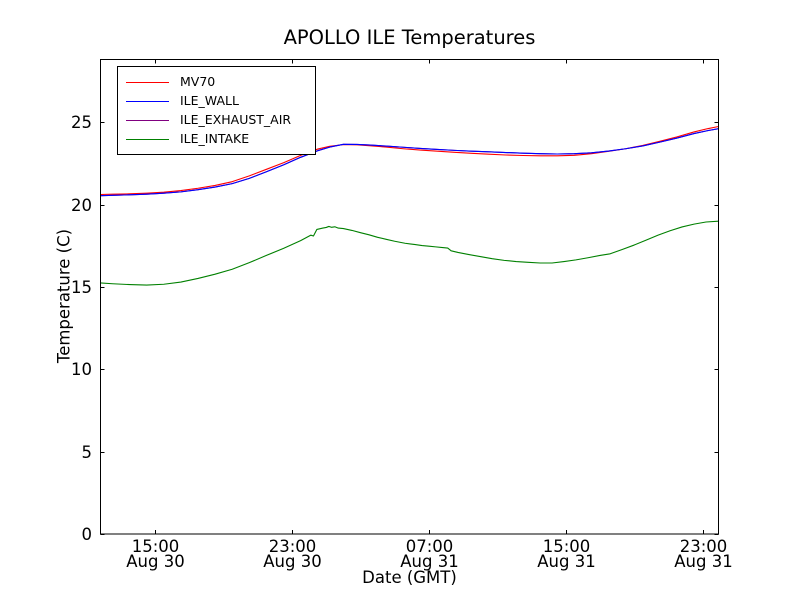 This screenshot has width=800, height=600. I want to click on legend-row: MV70, so click(220, 82).